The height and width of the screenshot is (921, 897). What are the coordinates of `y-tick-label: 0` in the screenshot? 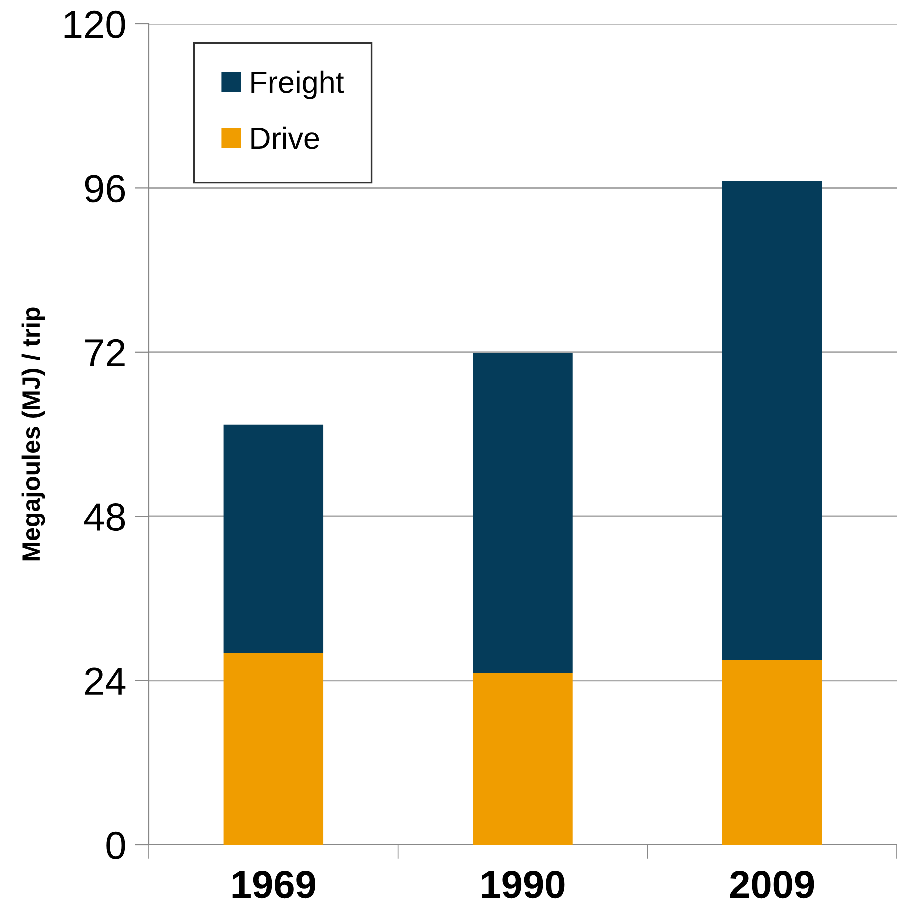 It's located at (116, 846).